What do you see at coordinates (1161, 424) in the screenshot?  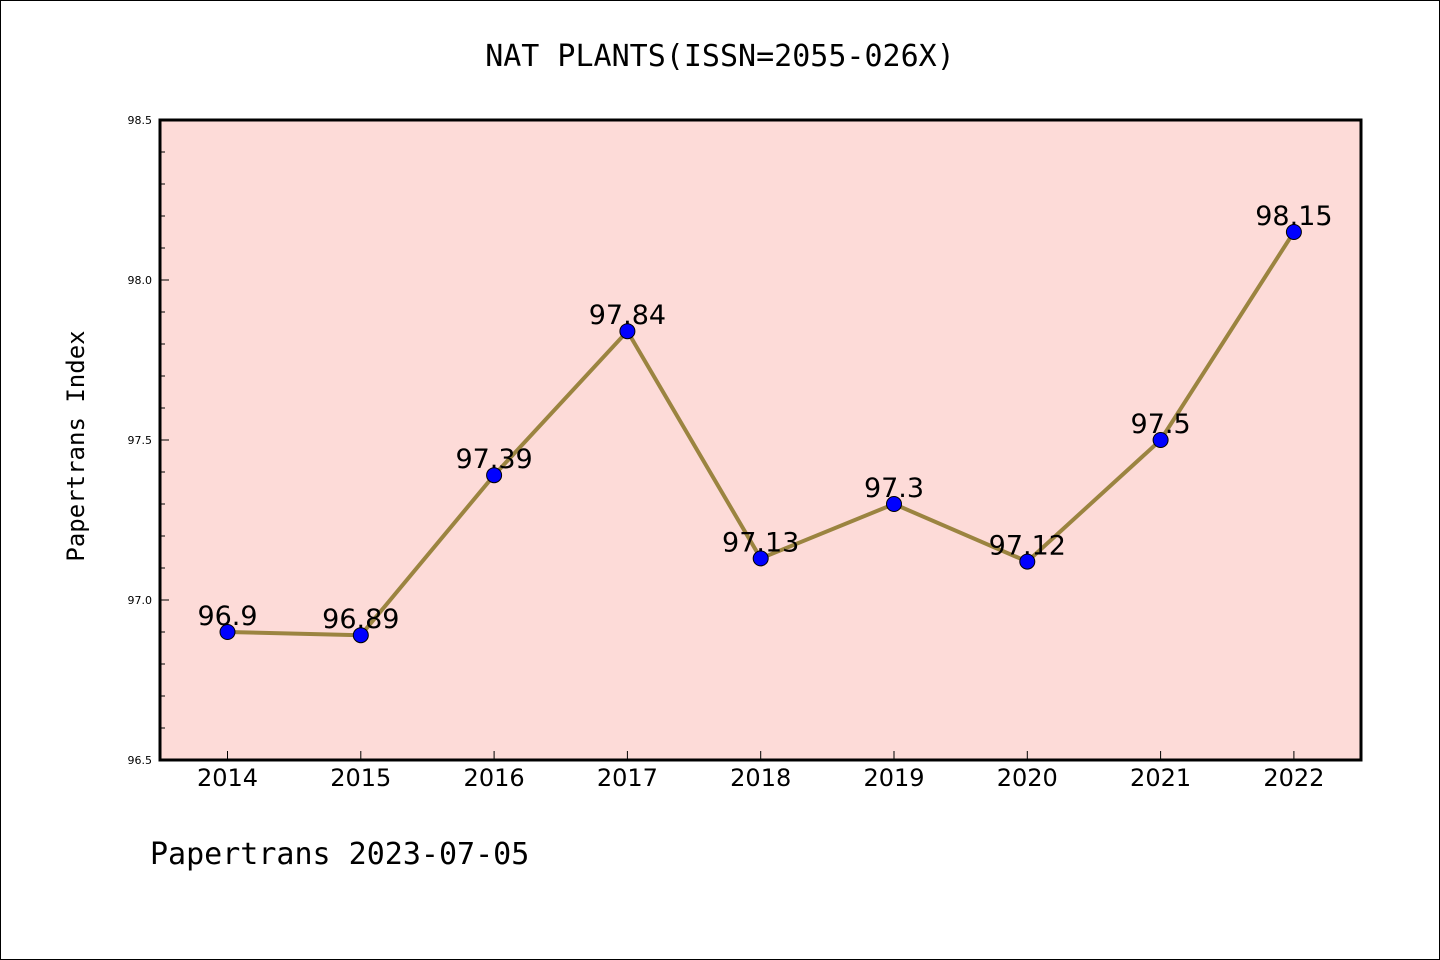 I see `data-label: 97.5` at bounding box center [1161, 424].